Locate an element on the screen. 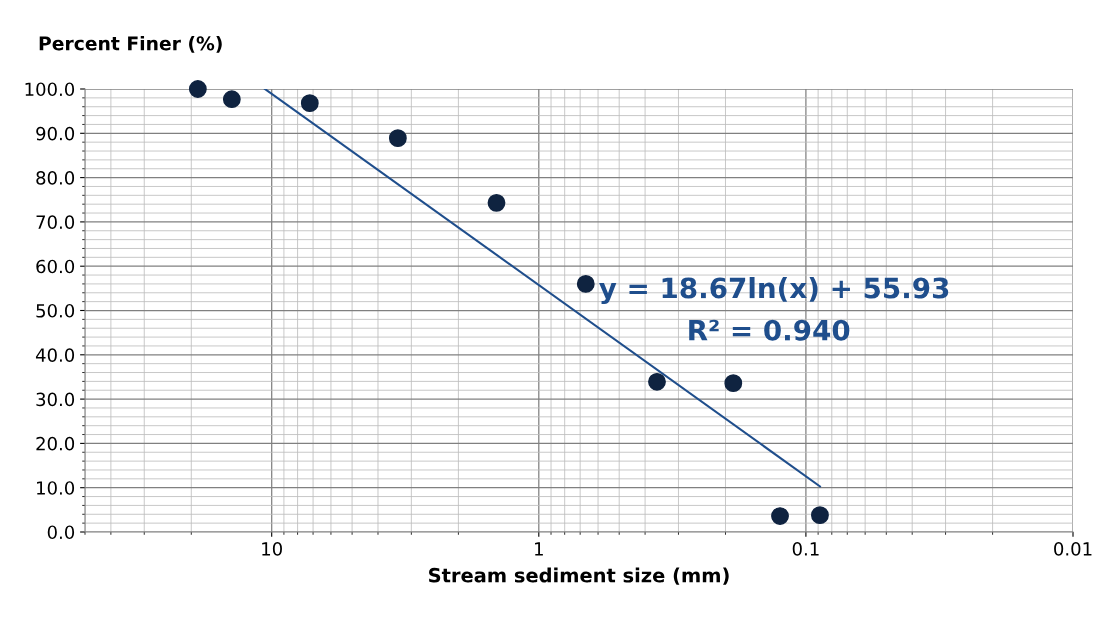  annotation: R² = 0.940 is located at coordinates (769, 330).